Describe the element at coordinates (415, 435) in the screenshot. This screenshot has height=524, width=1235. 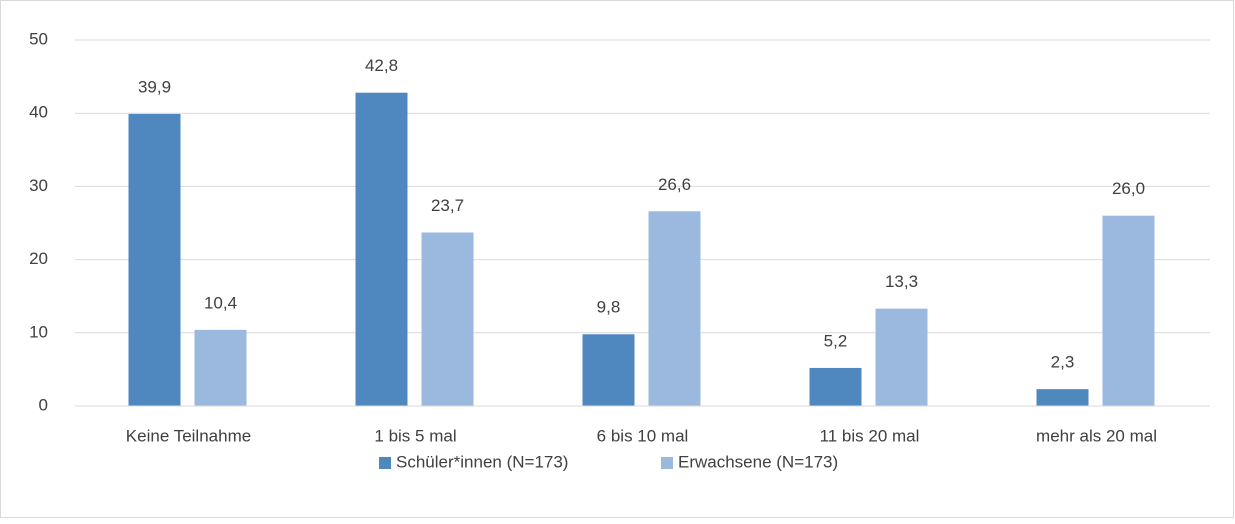
I see `x-tick-label: 1 bis 5 mal` at that location.